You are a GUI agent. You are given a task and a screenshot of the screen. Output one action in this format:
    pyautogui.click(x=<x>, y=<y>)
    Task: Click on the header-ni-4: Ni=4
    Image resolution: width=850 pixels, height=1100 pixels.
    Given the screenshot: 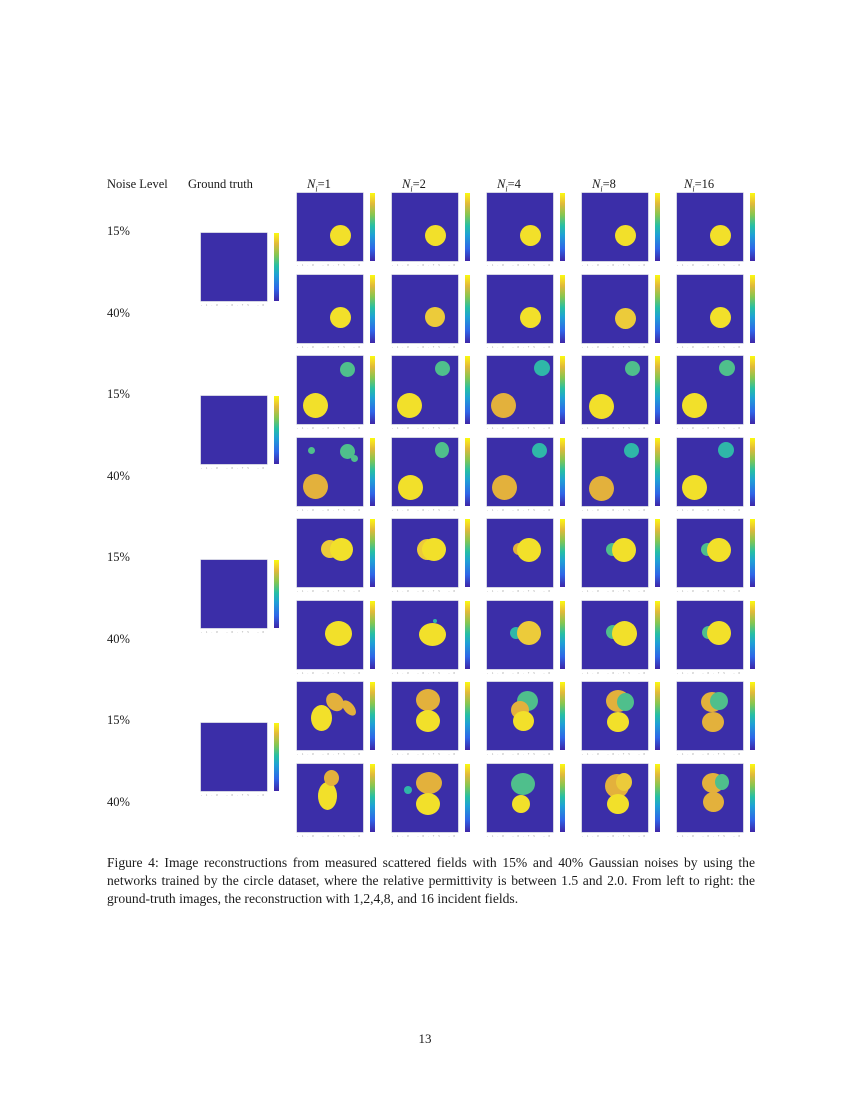 What is the action you would take?
    pyautogui.click(x=509, y=185)
    